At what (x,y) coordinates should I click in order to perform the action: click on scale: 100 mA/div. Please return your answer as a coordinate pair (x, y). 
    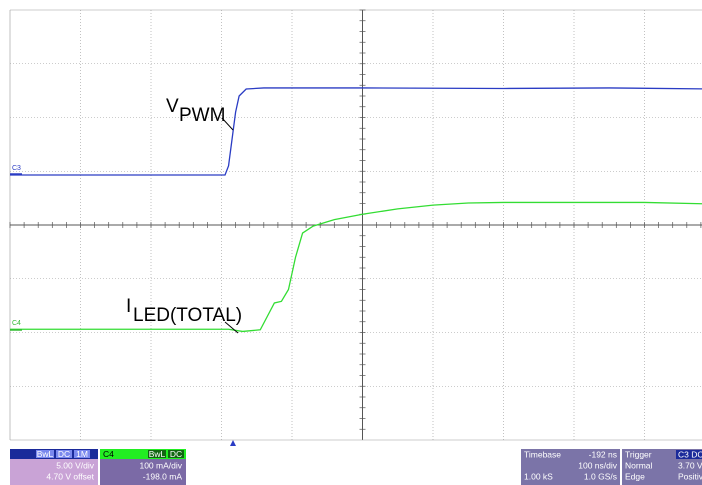
    Looking at the image, I should click on (160, 465).